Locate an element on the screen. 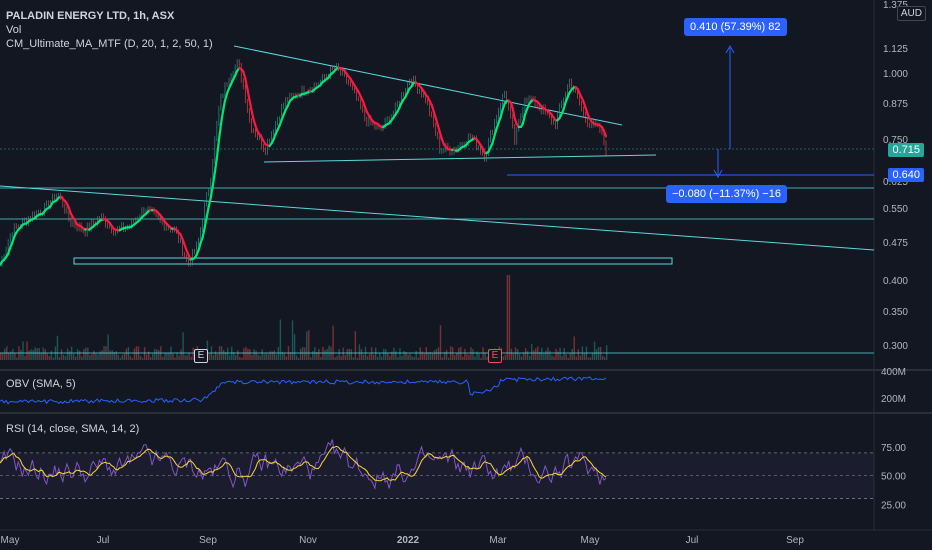 This screenshot has width=932, height=550. obv-legend: OBV (SMA, 5) is located at coordinates (41, 384).